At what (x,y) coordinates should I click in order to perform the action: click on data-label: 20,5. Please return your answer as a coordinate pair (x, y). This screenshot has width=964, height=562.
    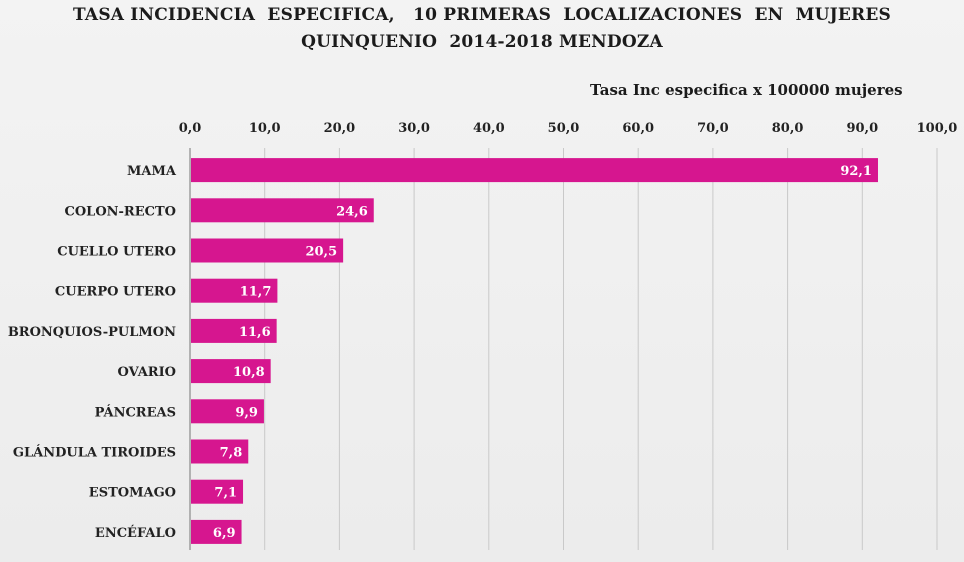
    Looking at the image, I should click on (321, 252).